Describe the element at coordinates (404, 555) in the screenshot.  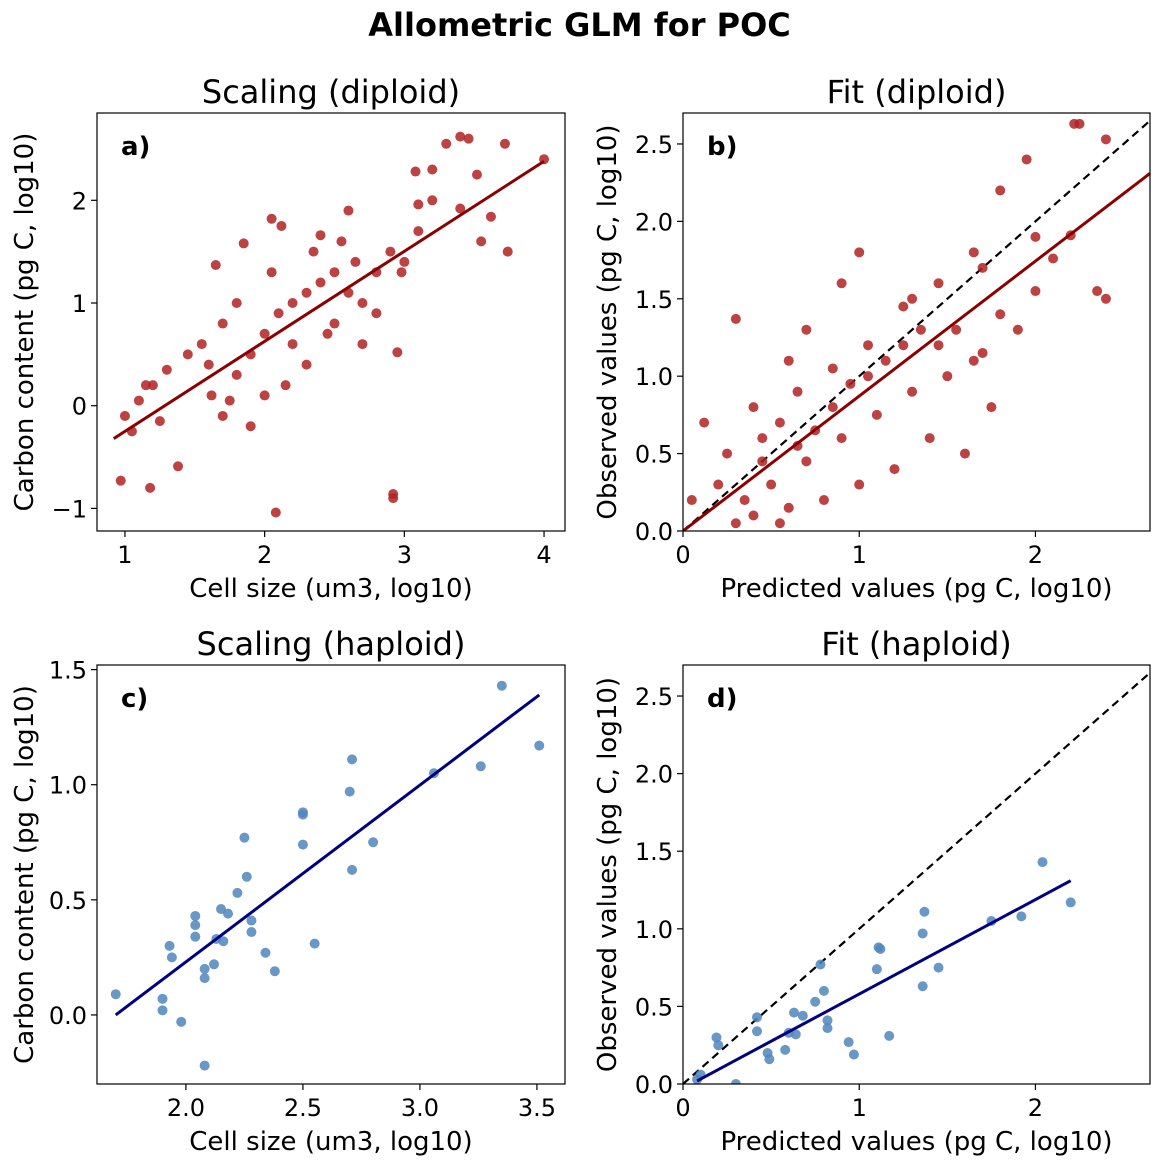
I see `x-tick-label: 3` at that location.